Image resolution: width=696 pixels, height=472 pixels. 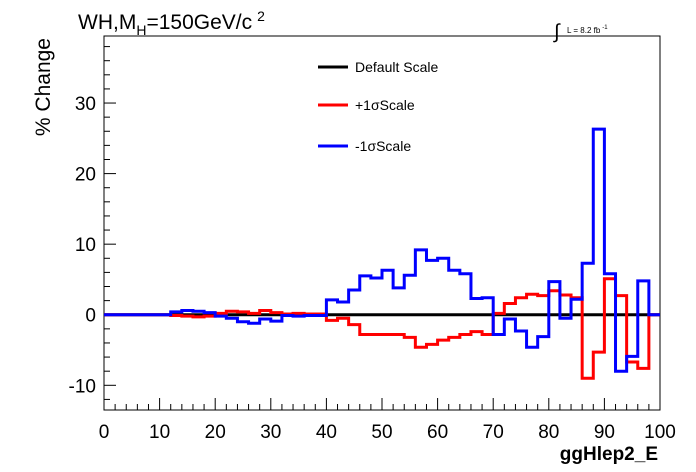 What do you see at coordinates (199, 22) in the screenshot?
I see `chart-title-rest: =150GeV/c` at bounding box center [199, 22].